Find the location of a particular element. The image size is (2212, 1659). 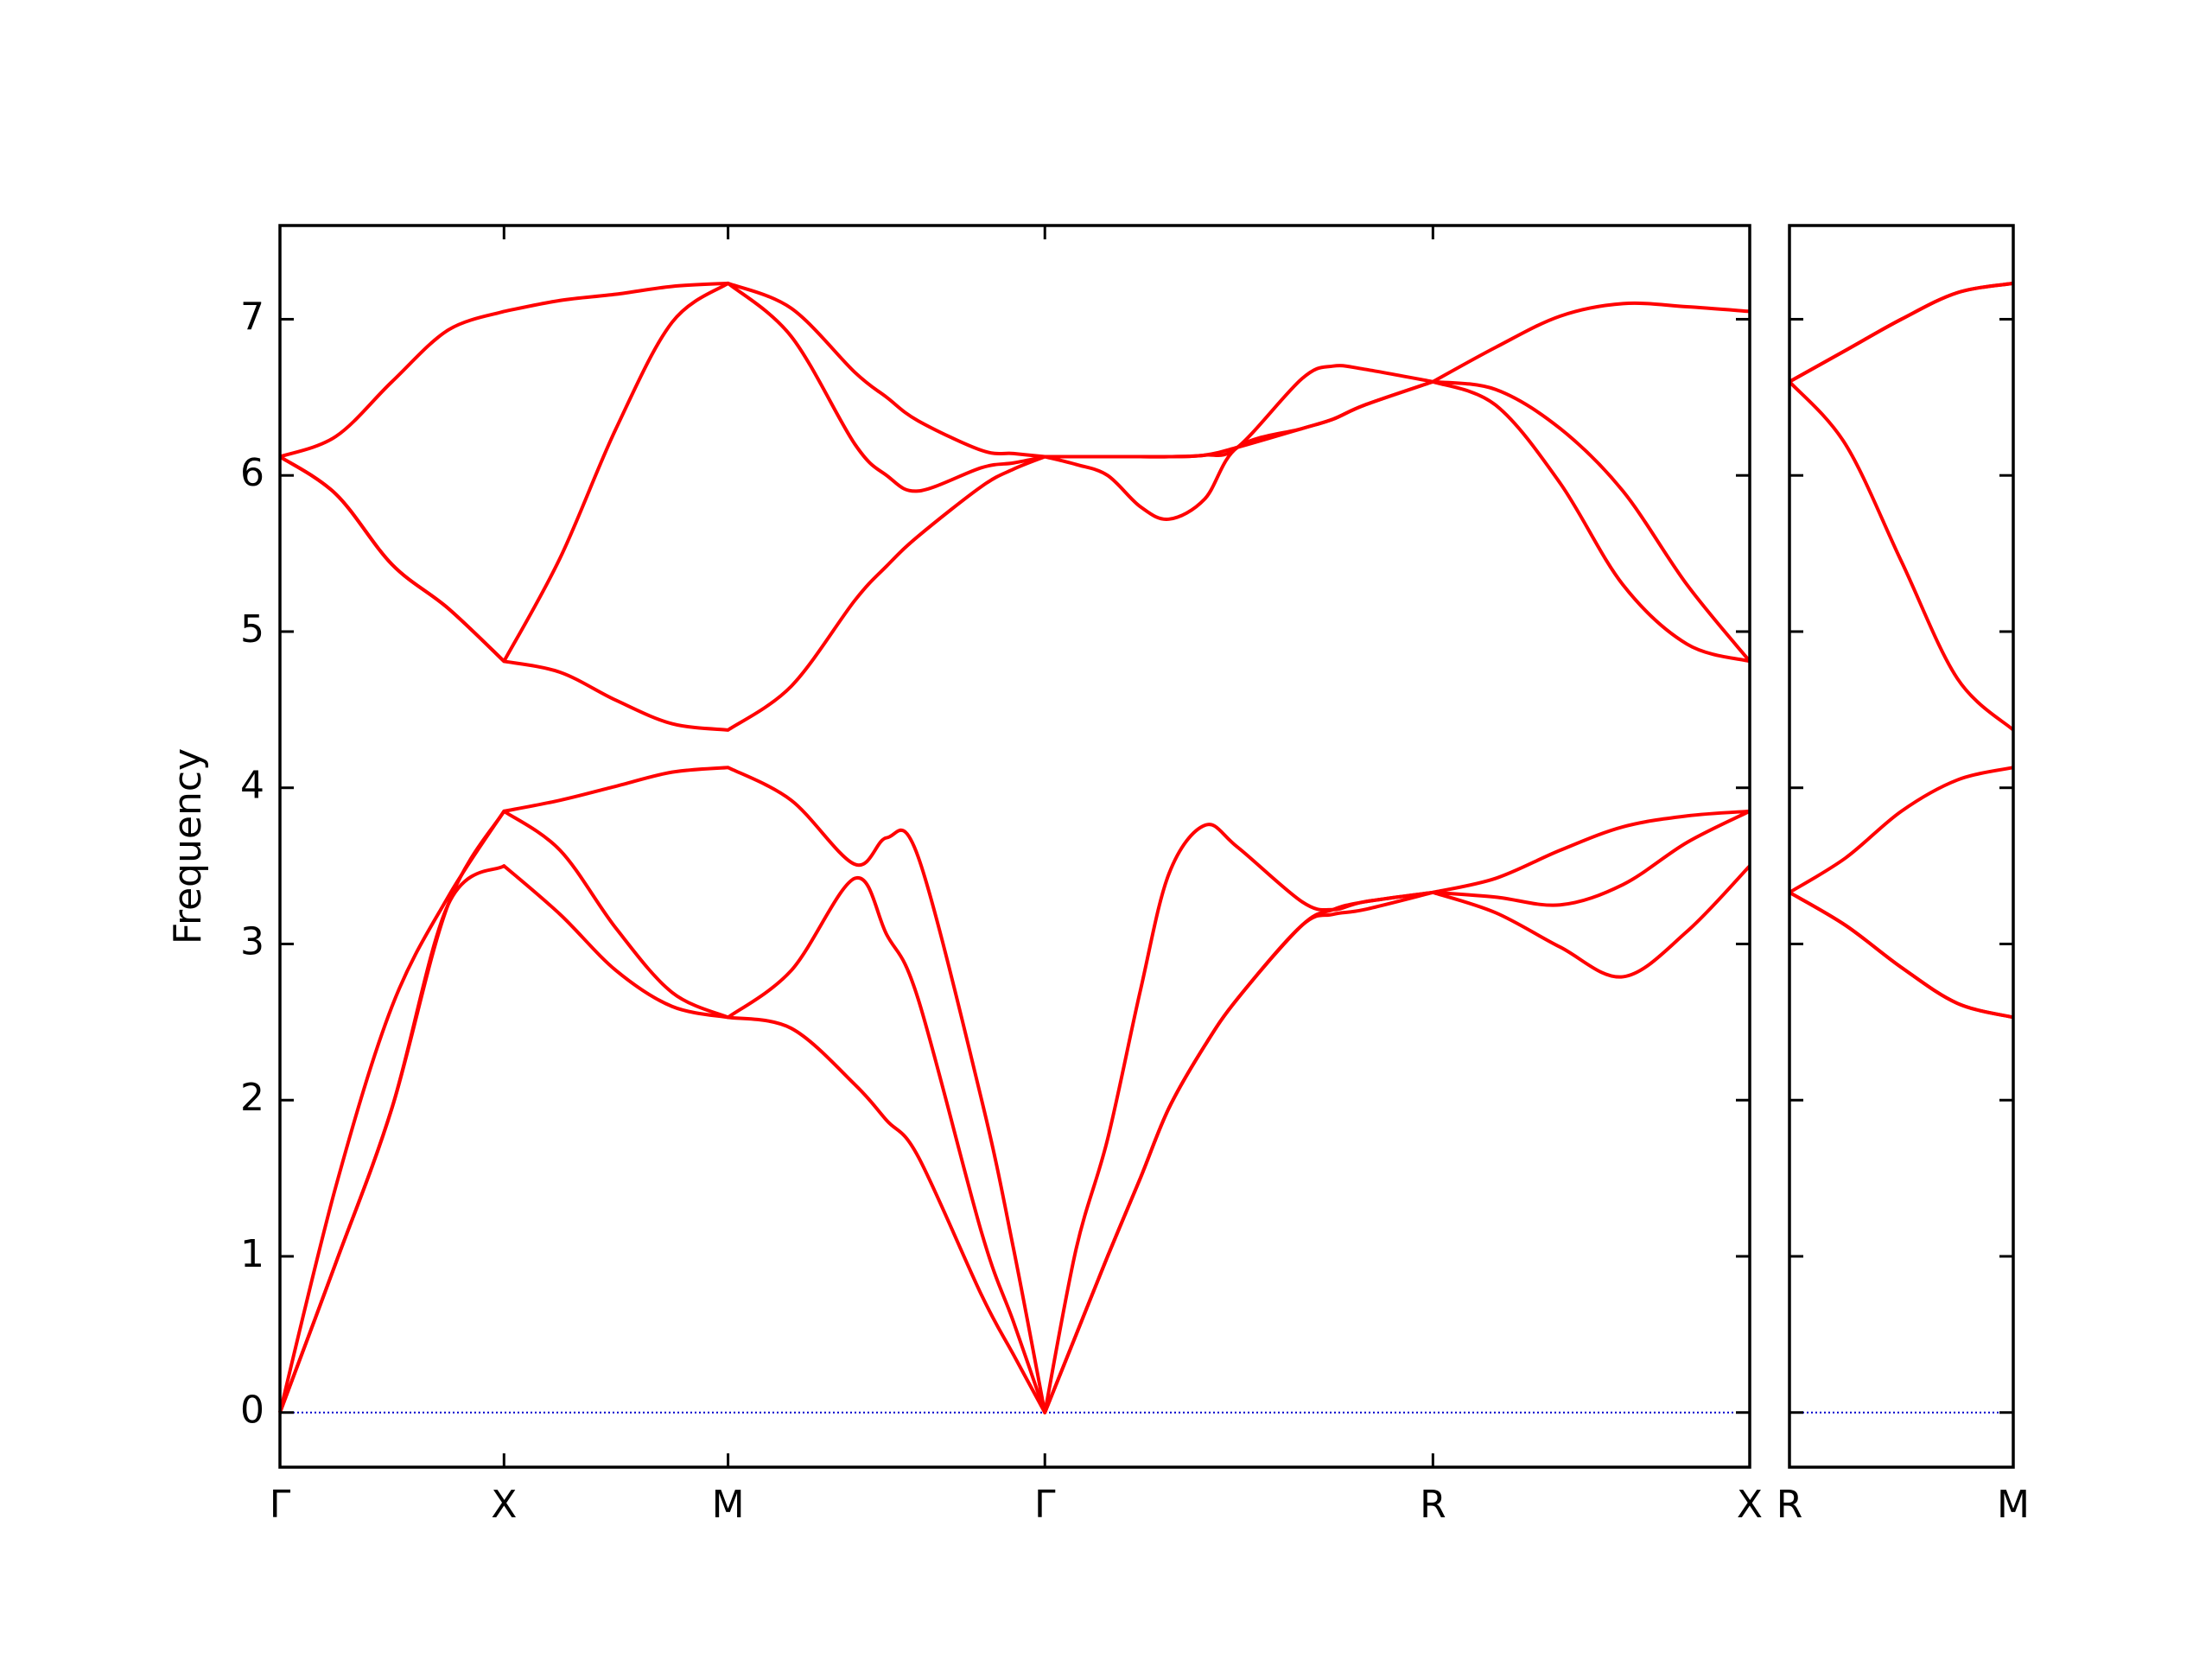

y-tick-label: 0 is located at coordinates (252, 1411).